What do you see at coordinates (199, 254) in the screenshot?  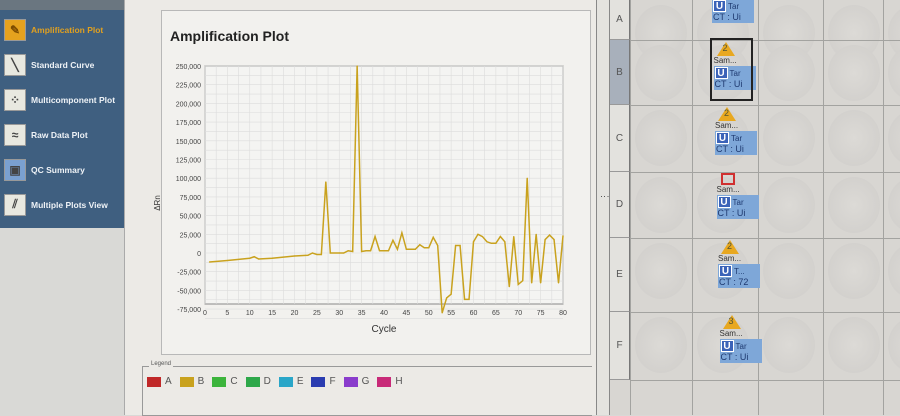 I see `y-tick-label: 0` at bounding box center [199, 254].